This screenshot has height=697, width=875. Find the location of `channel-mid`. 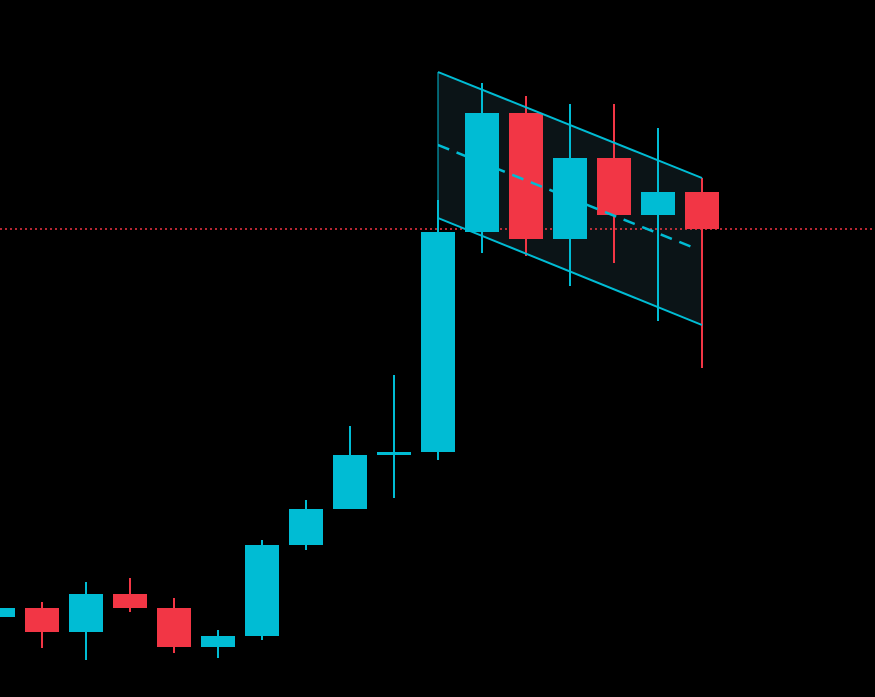

channel-mid is located at coordinates (565, 196).